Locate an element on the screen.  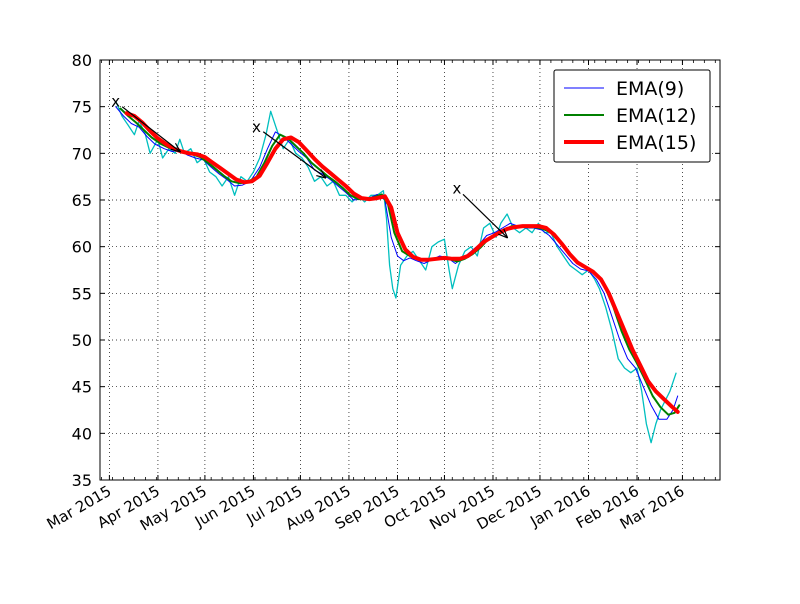
y-tick-label: 80 is located at coordinates (82, 60).